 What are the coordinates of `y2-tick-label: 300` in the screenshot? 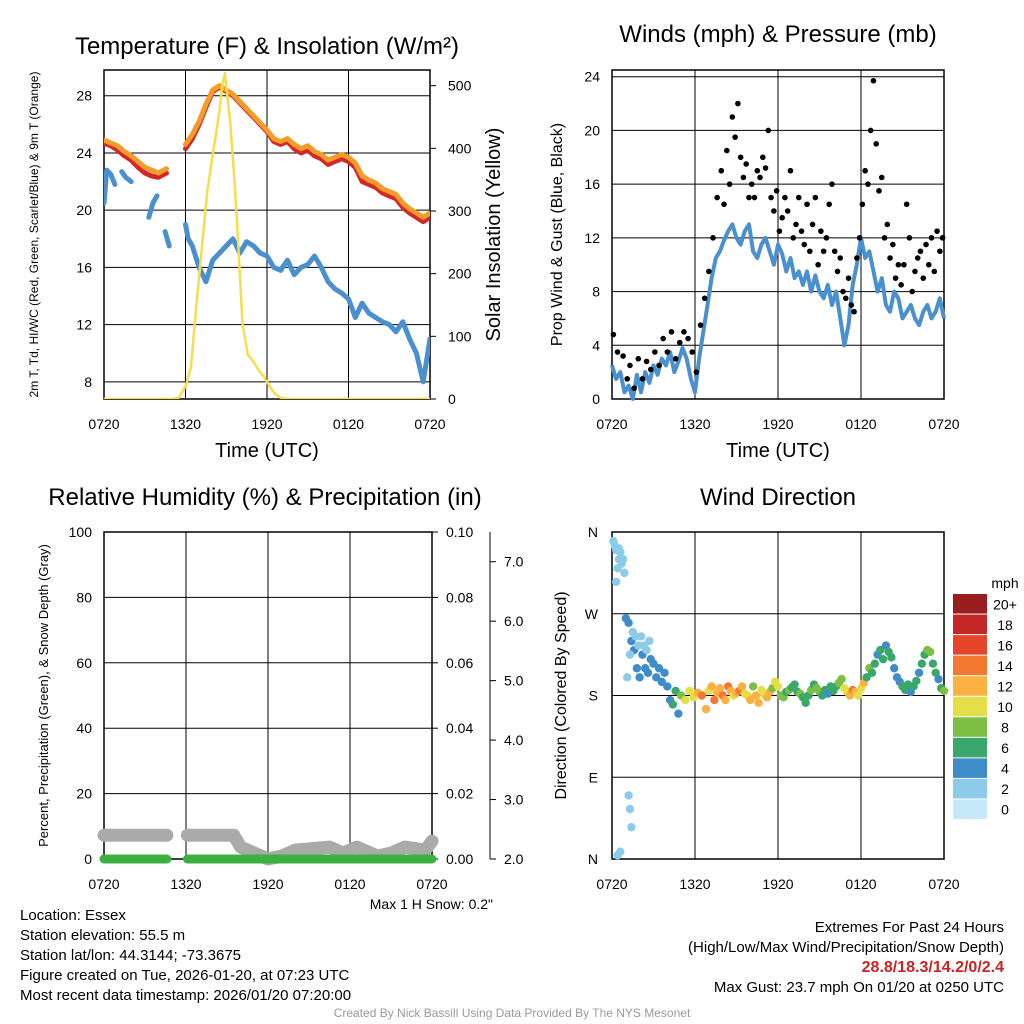 It's located at (460, 211).